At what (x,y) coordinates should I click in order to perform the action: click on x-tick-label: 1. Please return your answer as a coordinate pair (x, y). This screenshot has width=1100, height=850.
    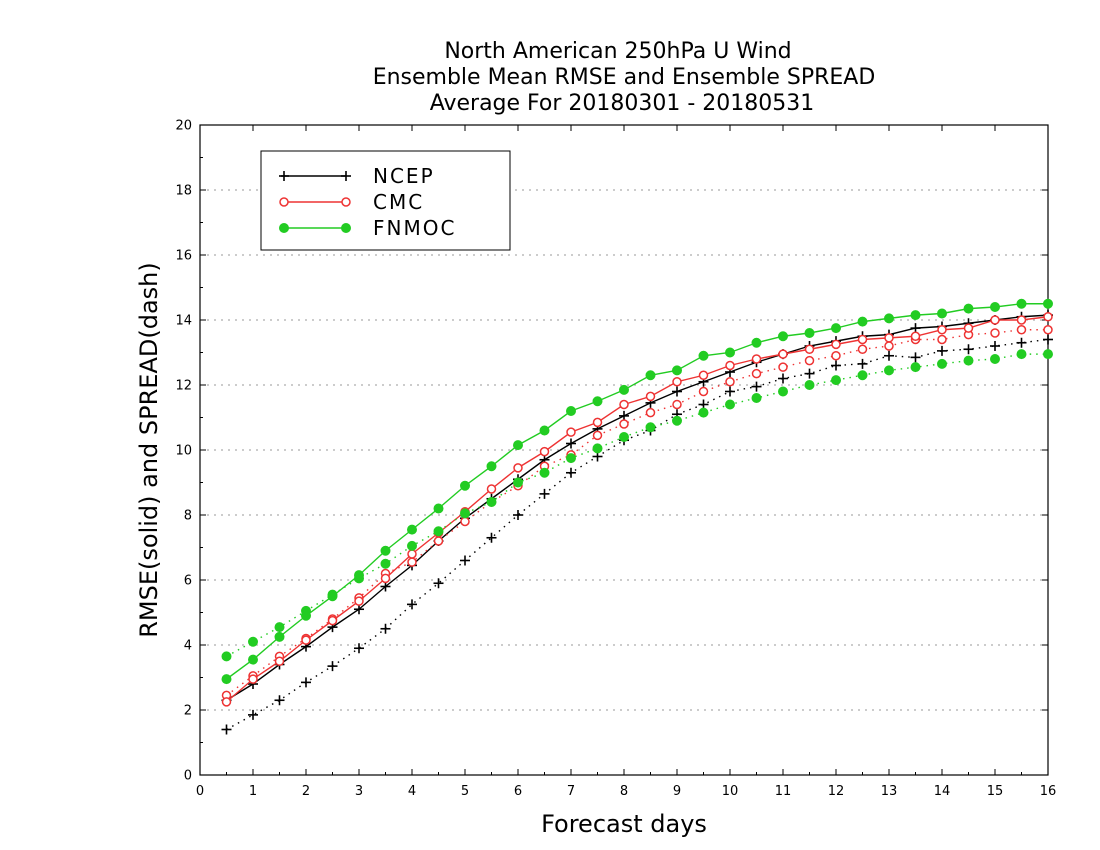
    Looking at the image, I should click on (253, 791).